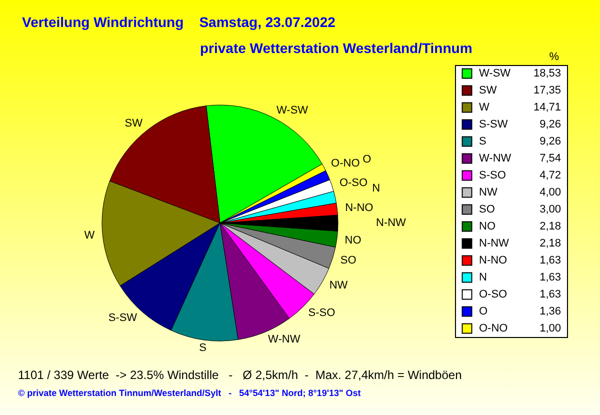 The height and width of the screenshot is (415, 600). Describe the element at coordinates (203, 348) in the screenshot. I see `slice-label: S` at that location.